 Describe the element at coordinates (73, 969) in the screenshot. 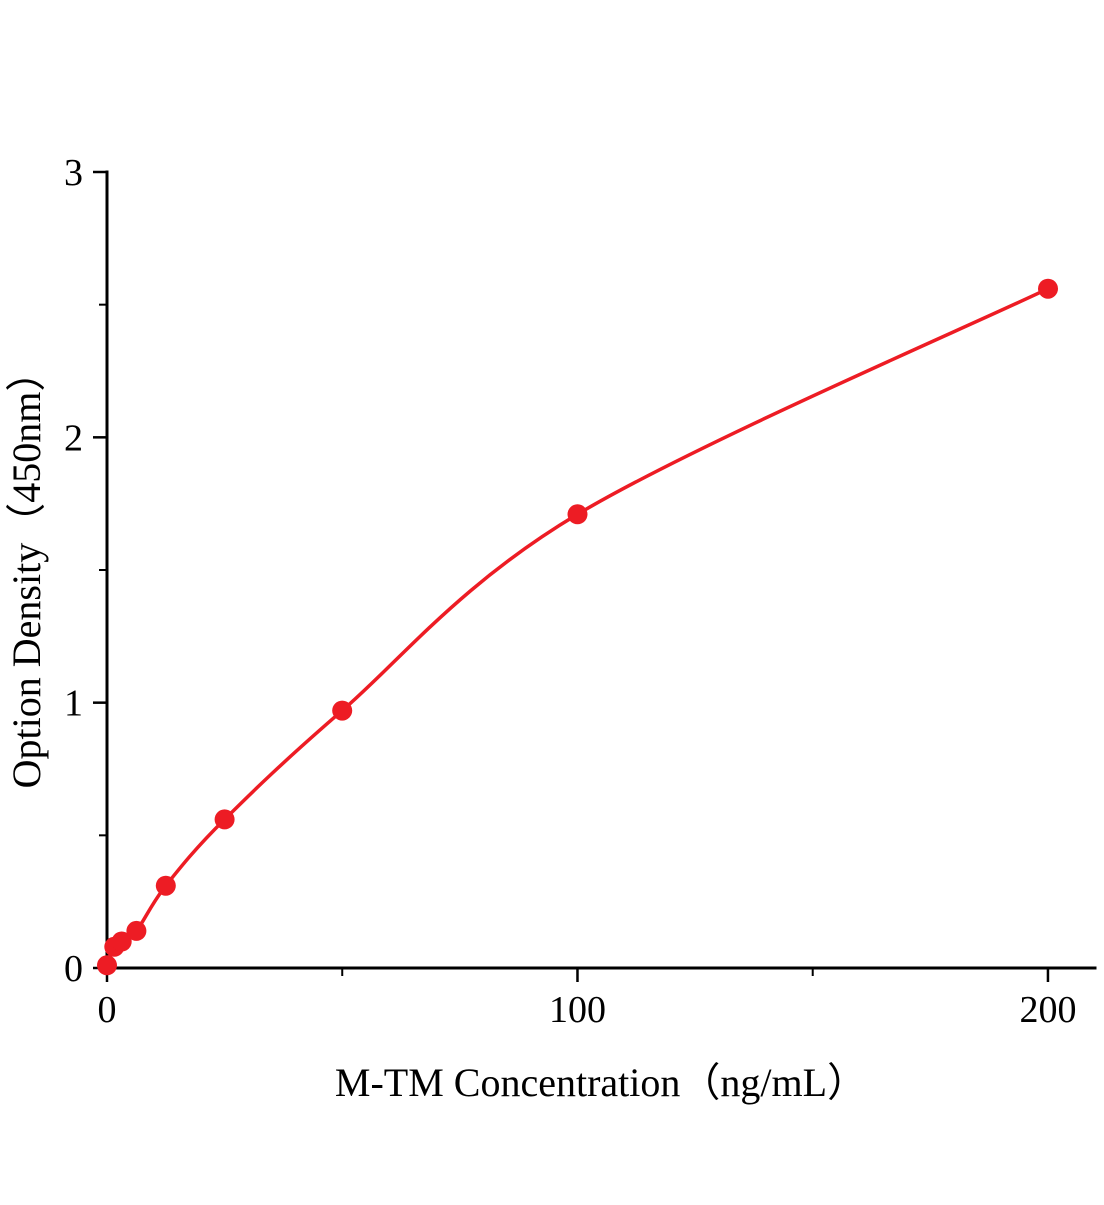

I see `y-tick-label: 0` at that location.